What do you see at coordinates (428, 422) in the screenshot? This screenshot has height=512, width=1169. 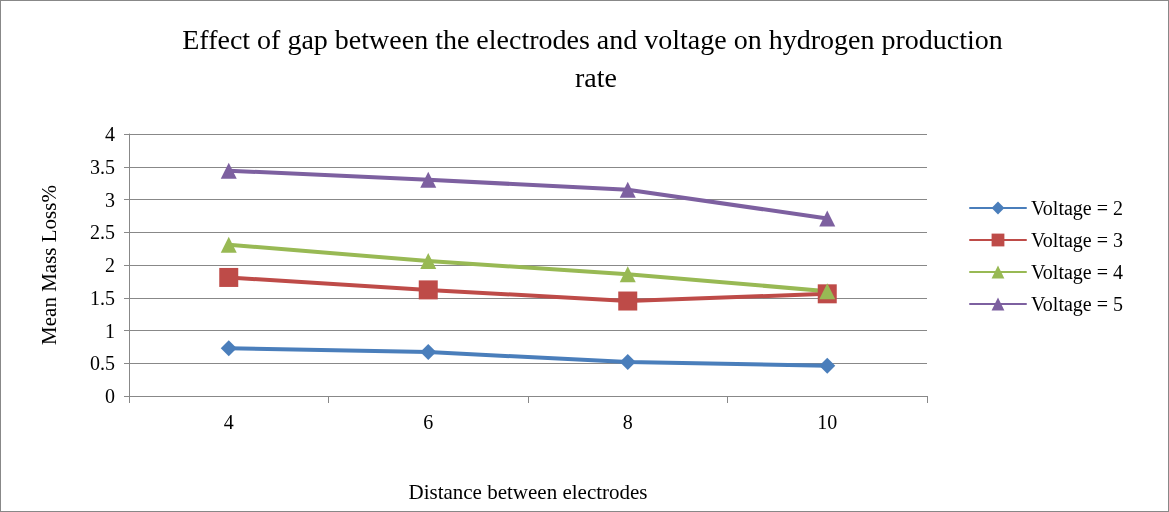 I see `x-tick-label: 6` at bounding box center [428, 422].